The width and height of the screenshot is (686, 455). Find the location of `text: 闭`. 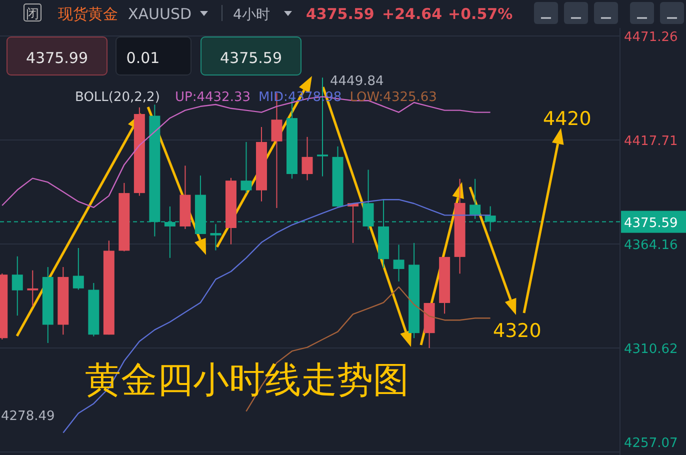

text: 闭 is located at coordinates (32, 14).